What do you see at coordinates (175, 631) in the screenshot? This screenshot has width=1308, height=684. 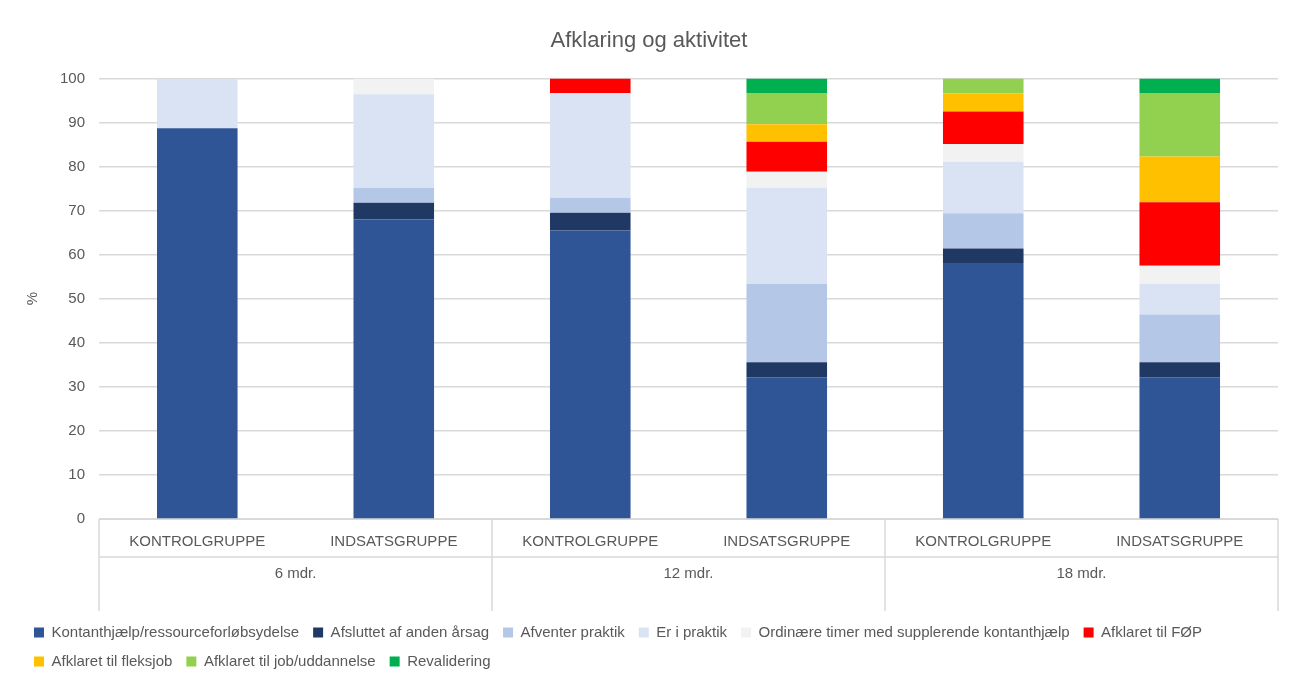 I see `legend-label: Kontanthjælp/ressourceforløbsydelse` at bounding box center [175, 631].